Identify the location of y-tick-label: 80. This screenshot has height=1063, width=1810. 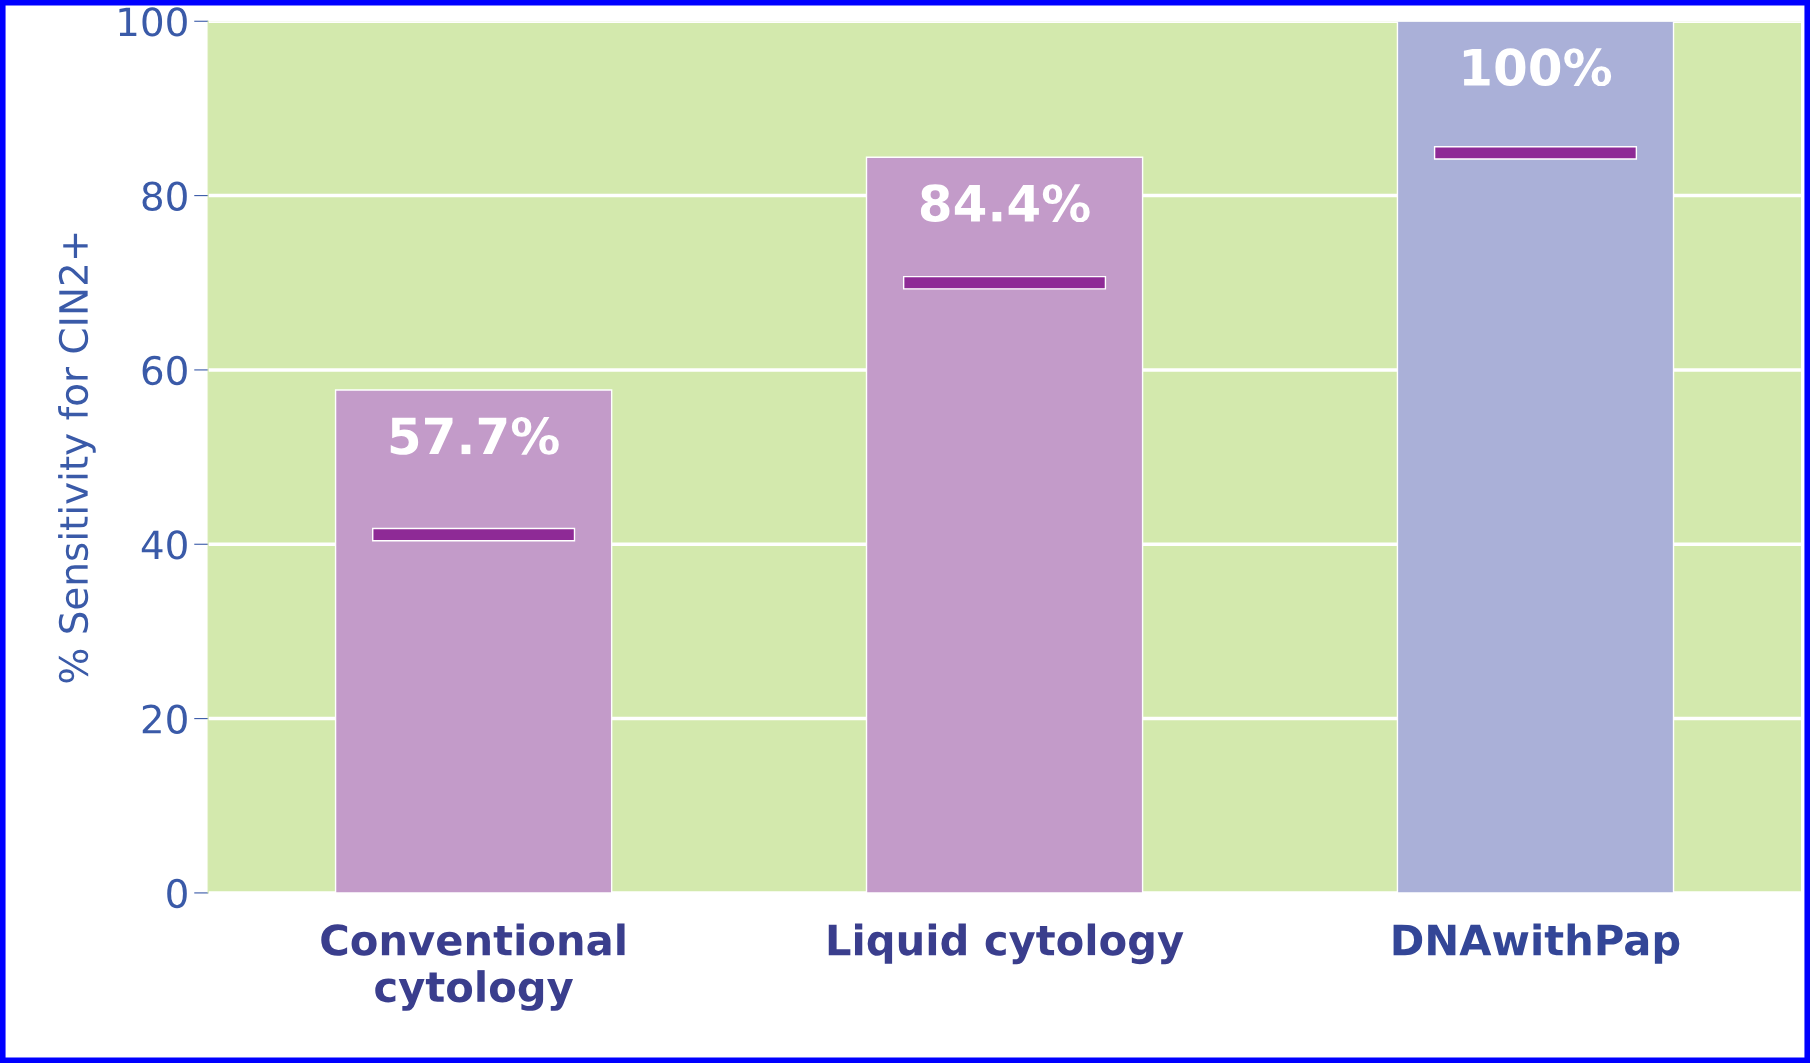
(164, 196).